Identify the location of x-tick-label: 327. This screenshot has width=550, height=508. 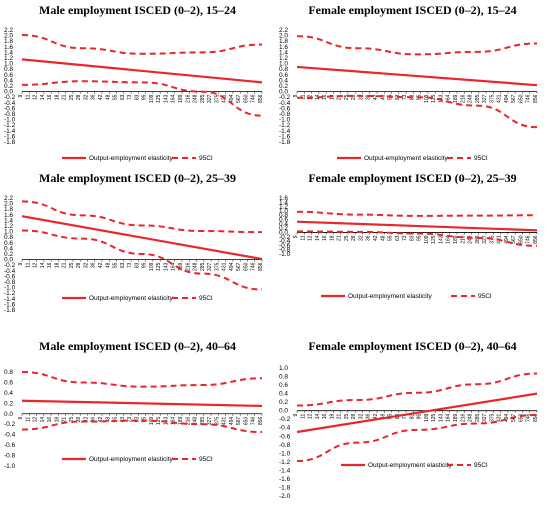
(210, 421).